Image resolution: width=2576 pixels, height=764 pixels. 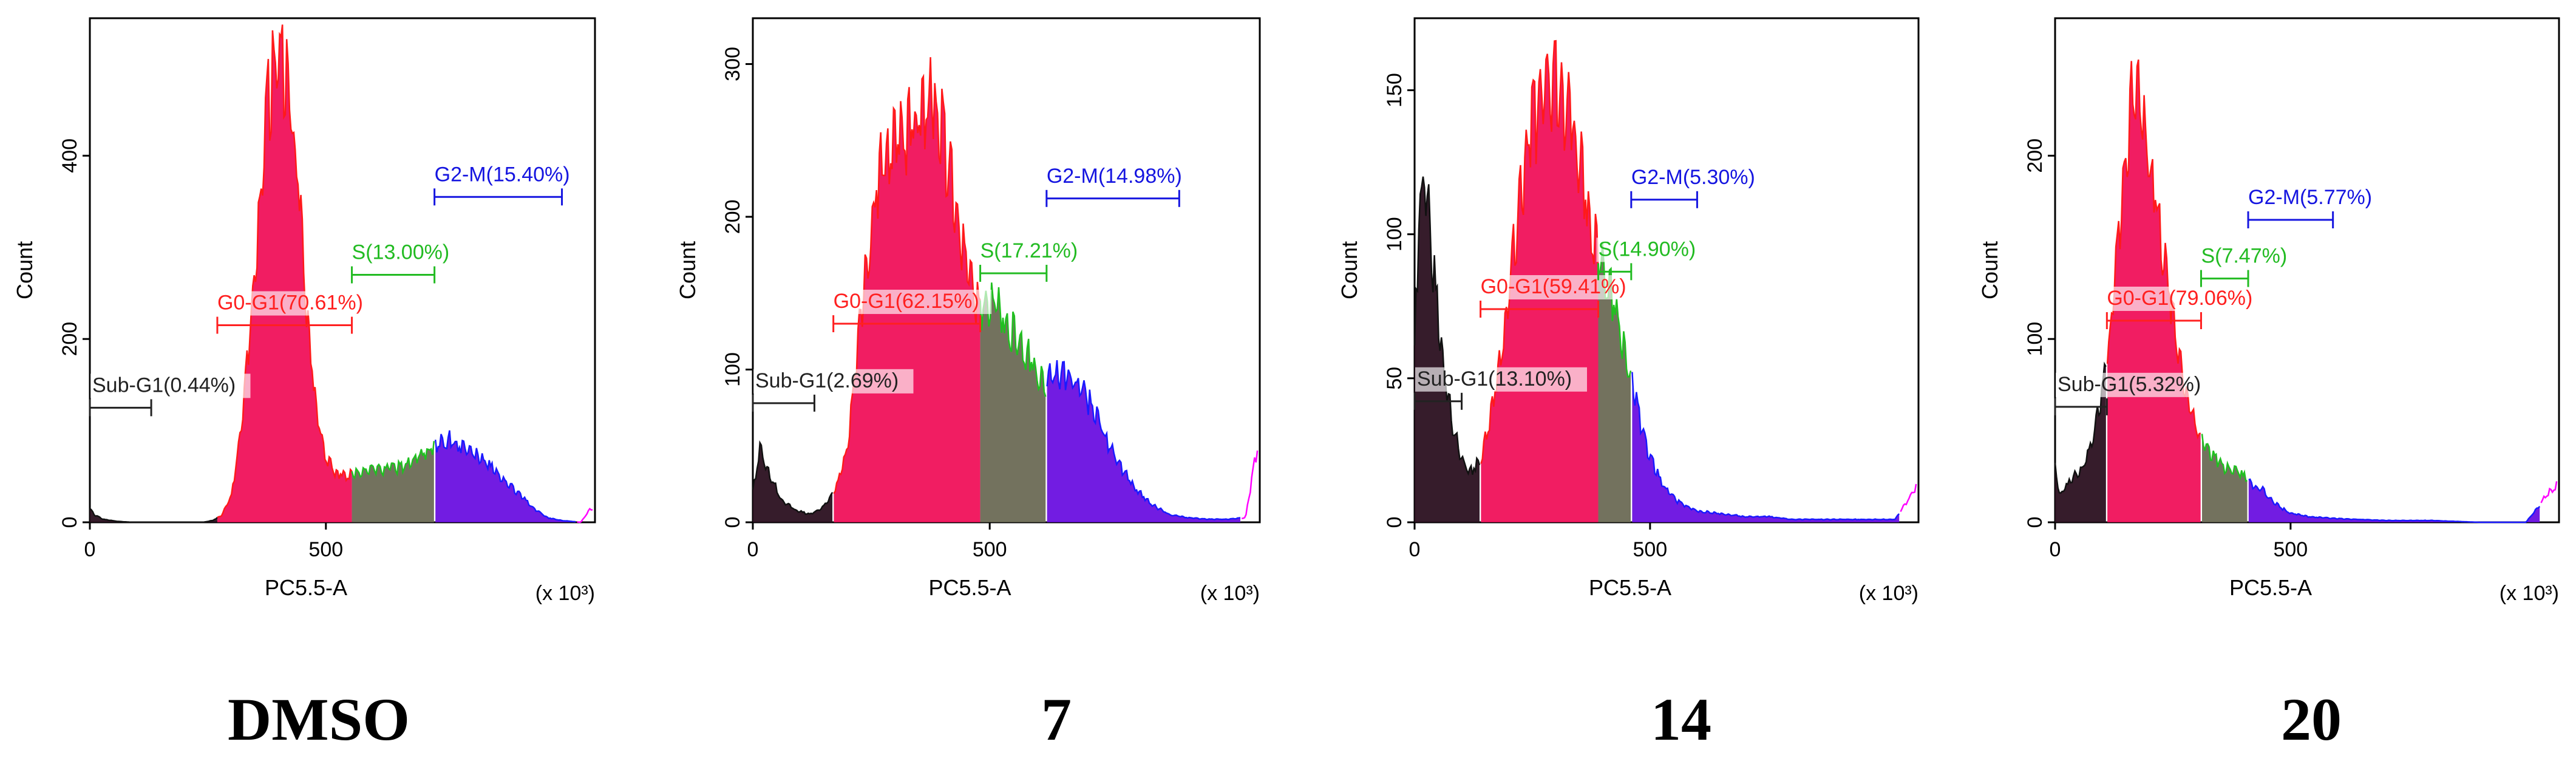 I want to click on panel-caption-7: 7, so click(x=1056, y=719).